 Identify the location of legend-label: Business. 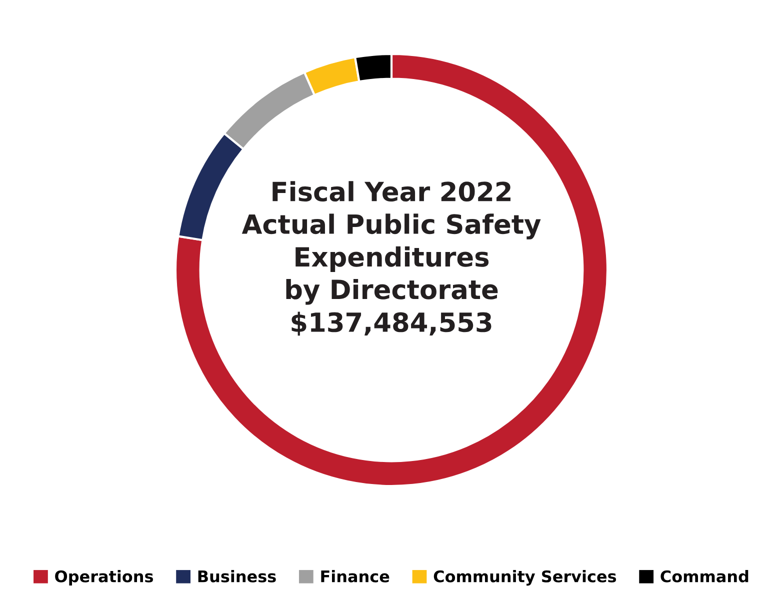
(237, 576).